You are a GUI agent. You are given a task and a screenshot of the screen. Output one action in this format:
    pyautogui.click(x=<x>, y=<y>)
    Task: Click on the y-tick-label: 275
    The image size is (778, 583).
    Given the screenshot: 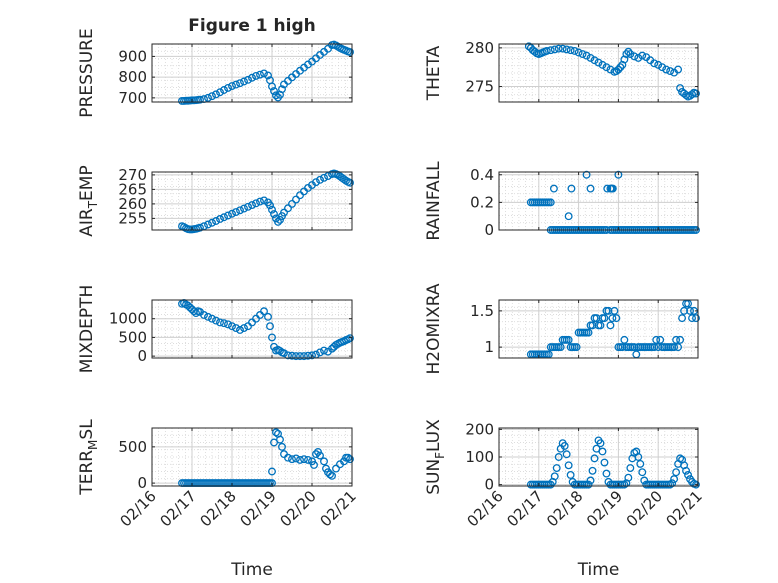 What is the action you would take?
    pyautogui.click(x=479, y=87)
    